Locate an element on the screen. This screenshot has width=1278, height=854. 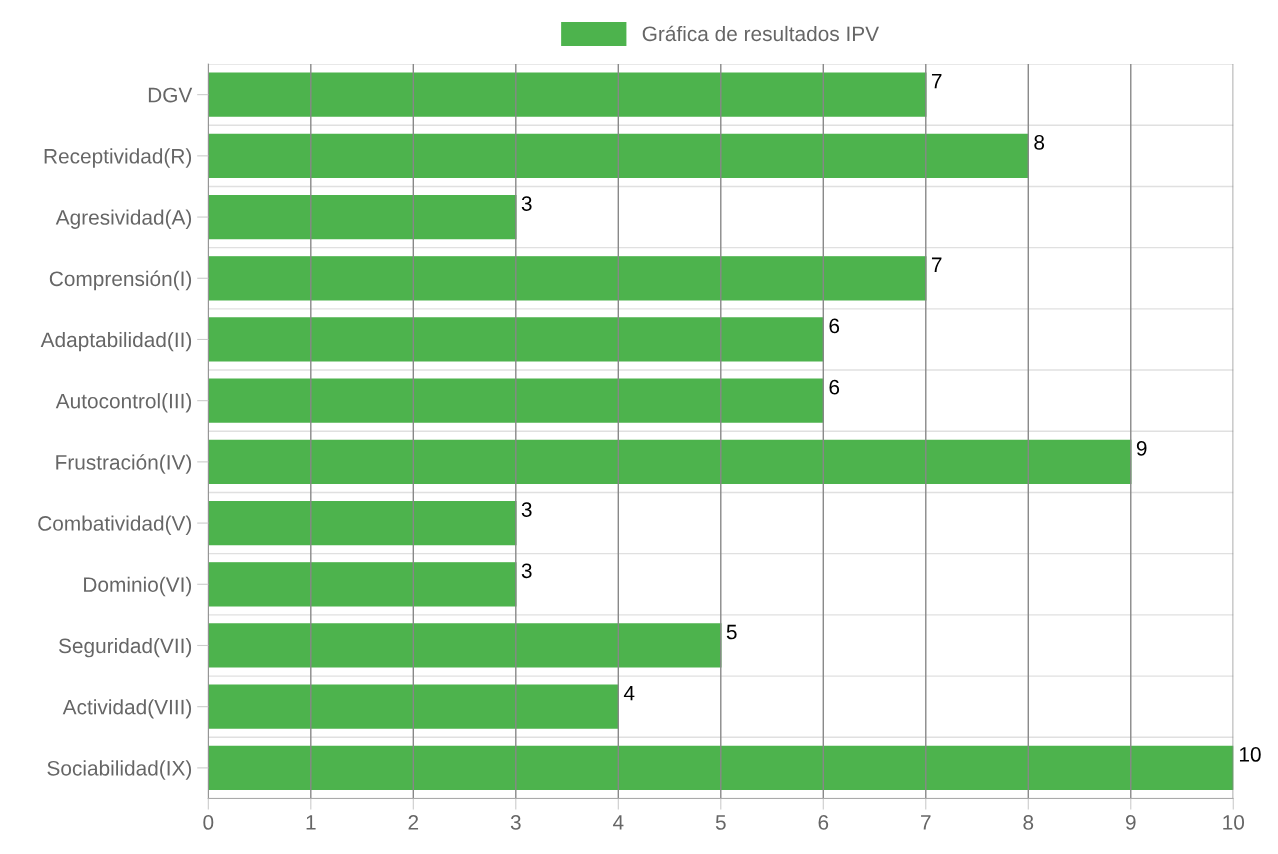
y-tick-label: DGV is located at coordinates (170, 95).